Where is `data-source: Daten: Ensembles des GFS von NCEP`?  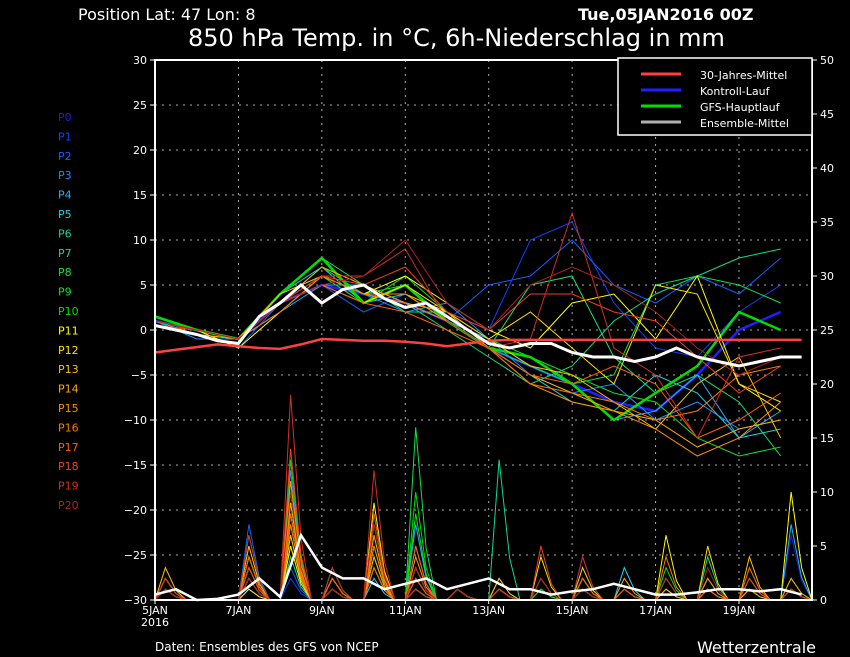
data-source: Daten: Ensembles des GFS von NCEP is located at coordinates (267, 647).